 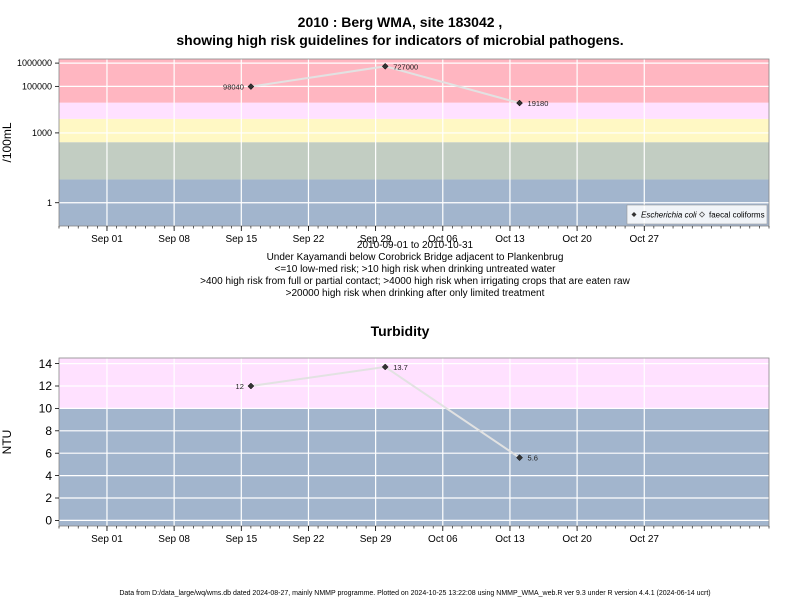 What do you see at coordinates (48, 476) in the screenshot?
I see `y-tick-label: 4` at bounding box center [48, 476].